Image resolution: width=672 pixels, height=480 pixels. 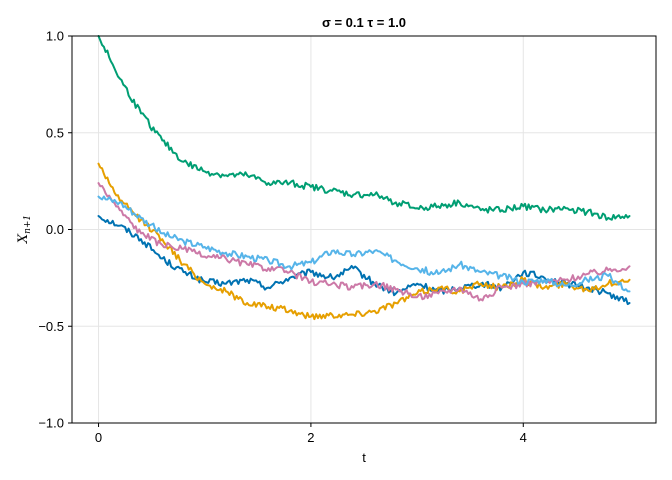 What do you see at coordinates (55, 132) in the screenshot?
I see `y-tick-label: 0.5` at bounding box center [55, 132].